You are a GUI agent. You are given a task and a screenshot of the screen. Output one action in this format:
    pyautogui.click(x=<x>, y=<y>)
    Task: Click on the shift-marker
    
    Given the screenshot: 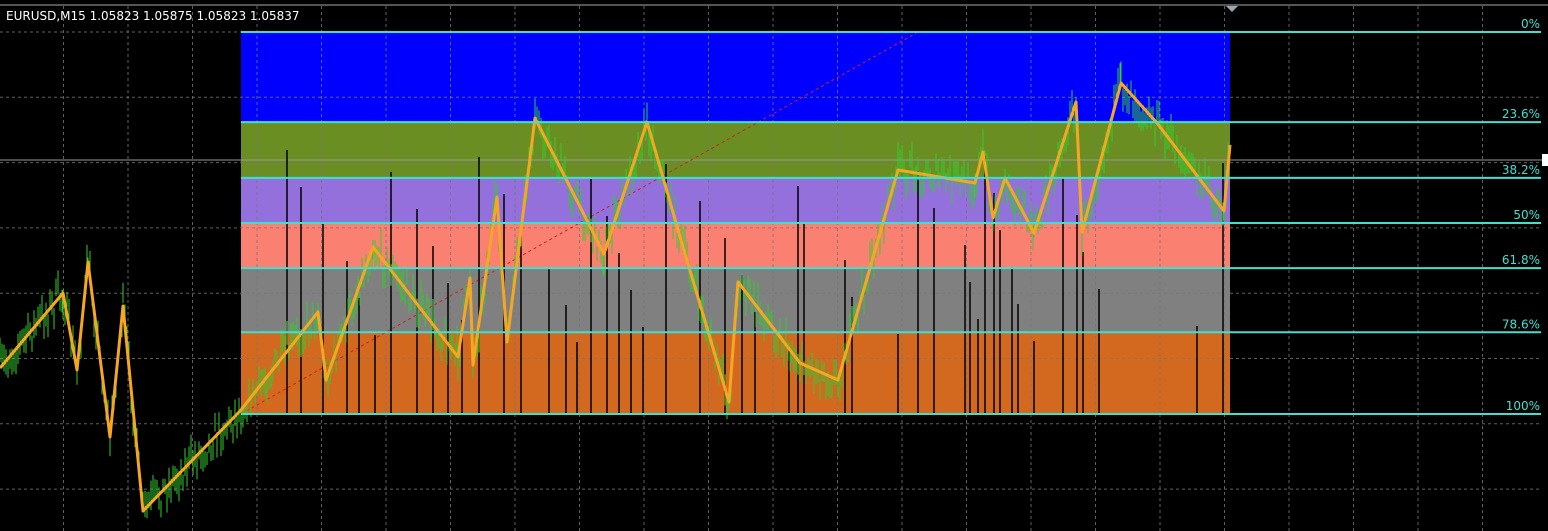 What is the action you would take?
    pyautogui.click(x=1232, y=9)
    